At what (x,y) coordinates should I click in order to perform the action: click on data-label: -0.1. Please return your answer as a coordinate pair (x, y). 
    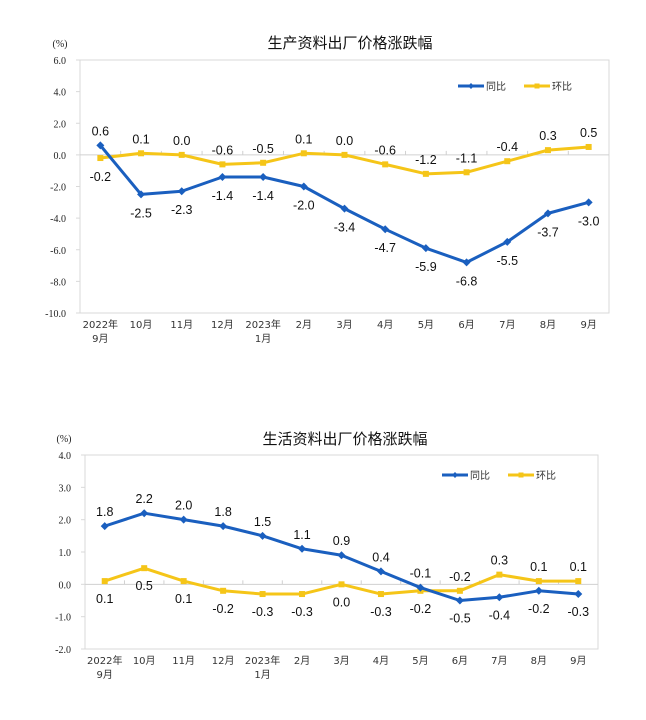
    Looking at the image, I should click on (421, 574).